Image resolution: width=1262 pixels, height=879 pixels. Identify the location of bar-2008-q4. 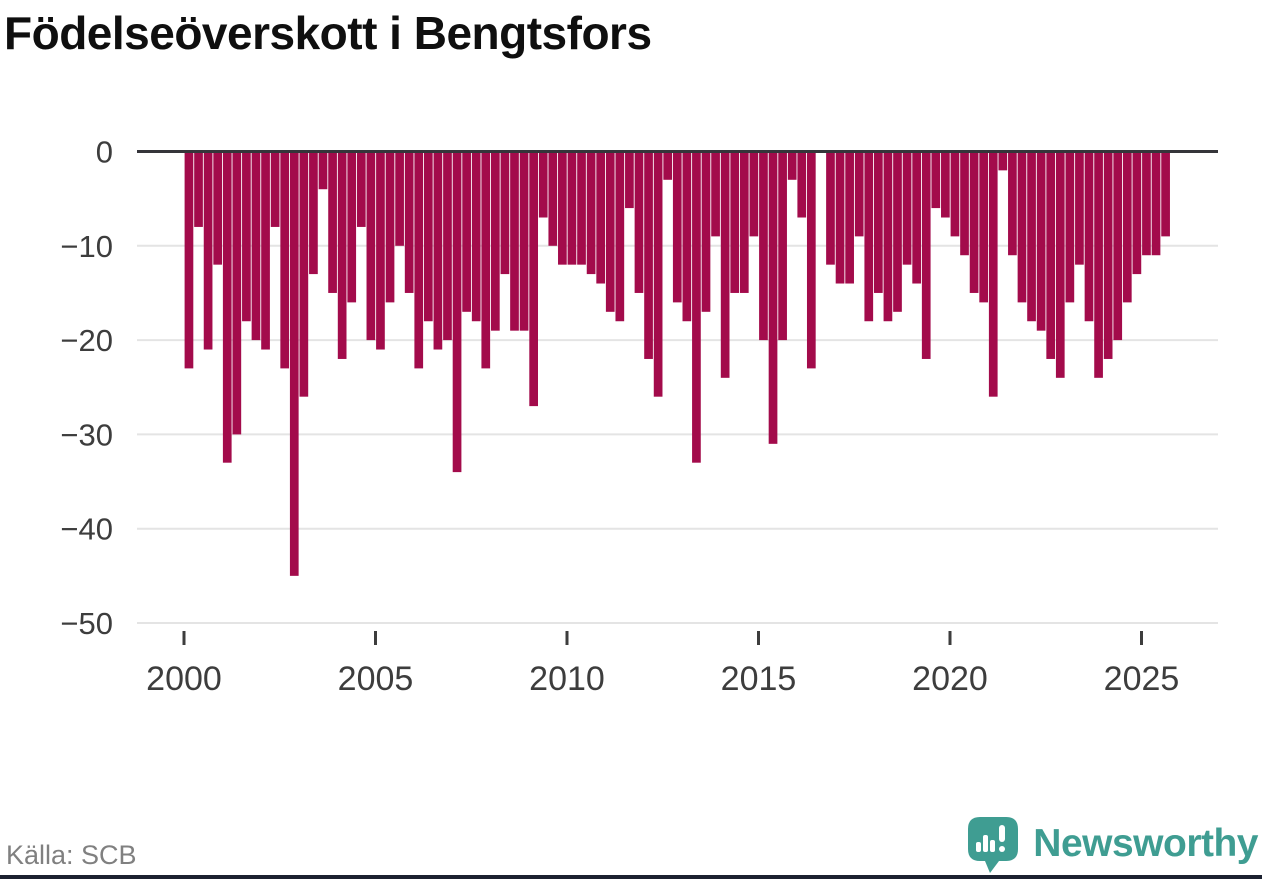
(524, 241).